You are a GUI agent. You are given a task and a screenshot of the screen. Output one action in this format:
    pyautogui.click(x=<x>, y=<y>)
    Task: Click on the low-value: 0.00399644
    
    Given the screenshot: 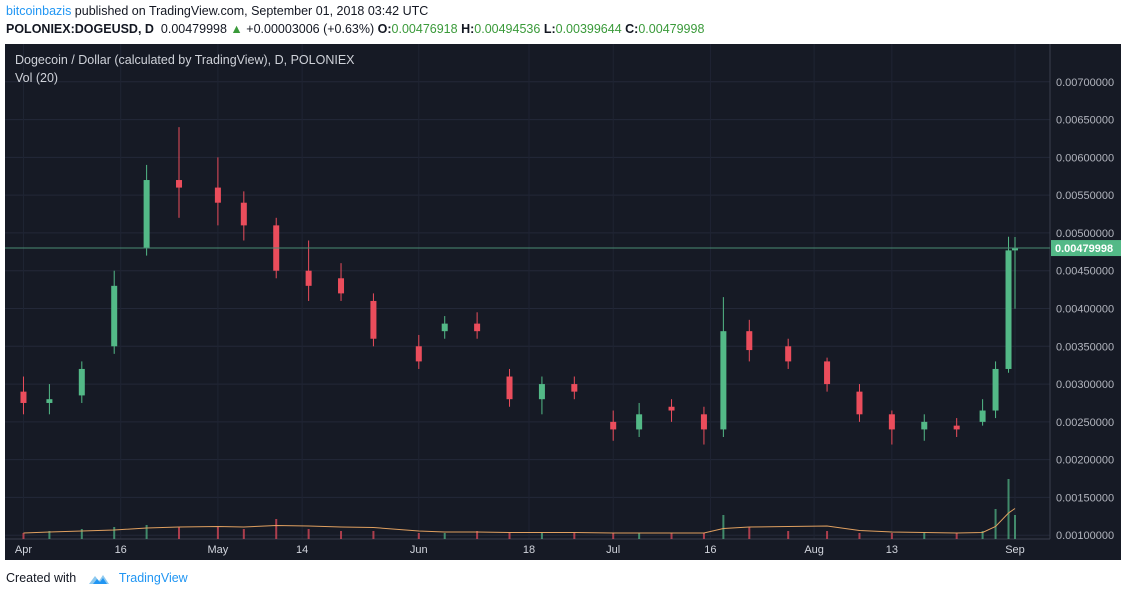 What is the action you would take?
    pyautogui.click(x=588, y=29)
    